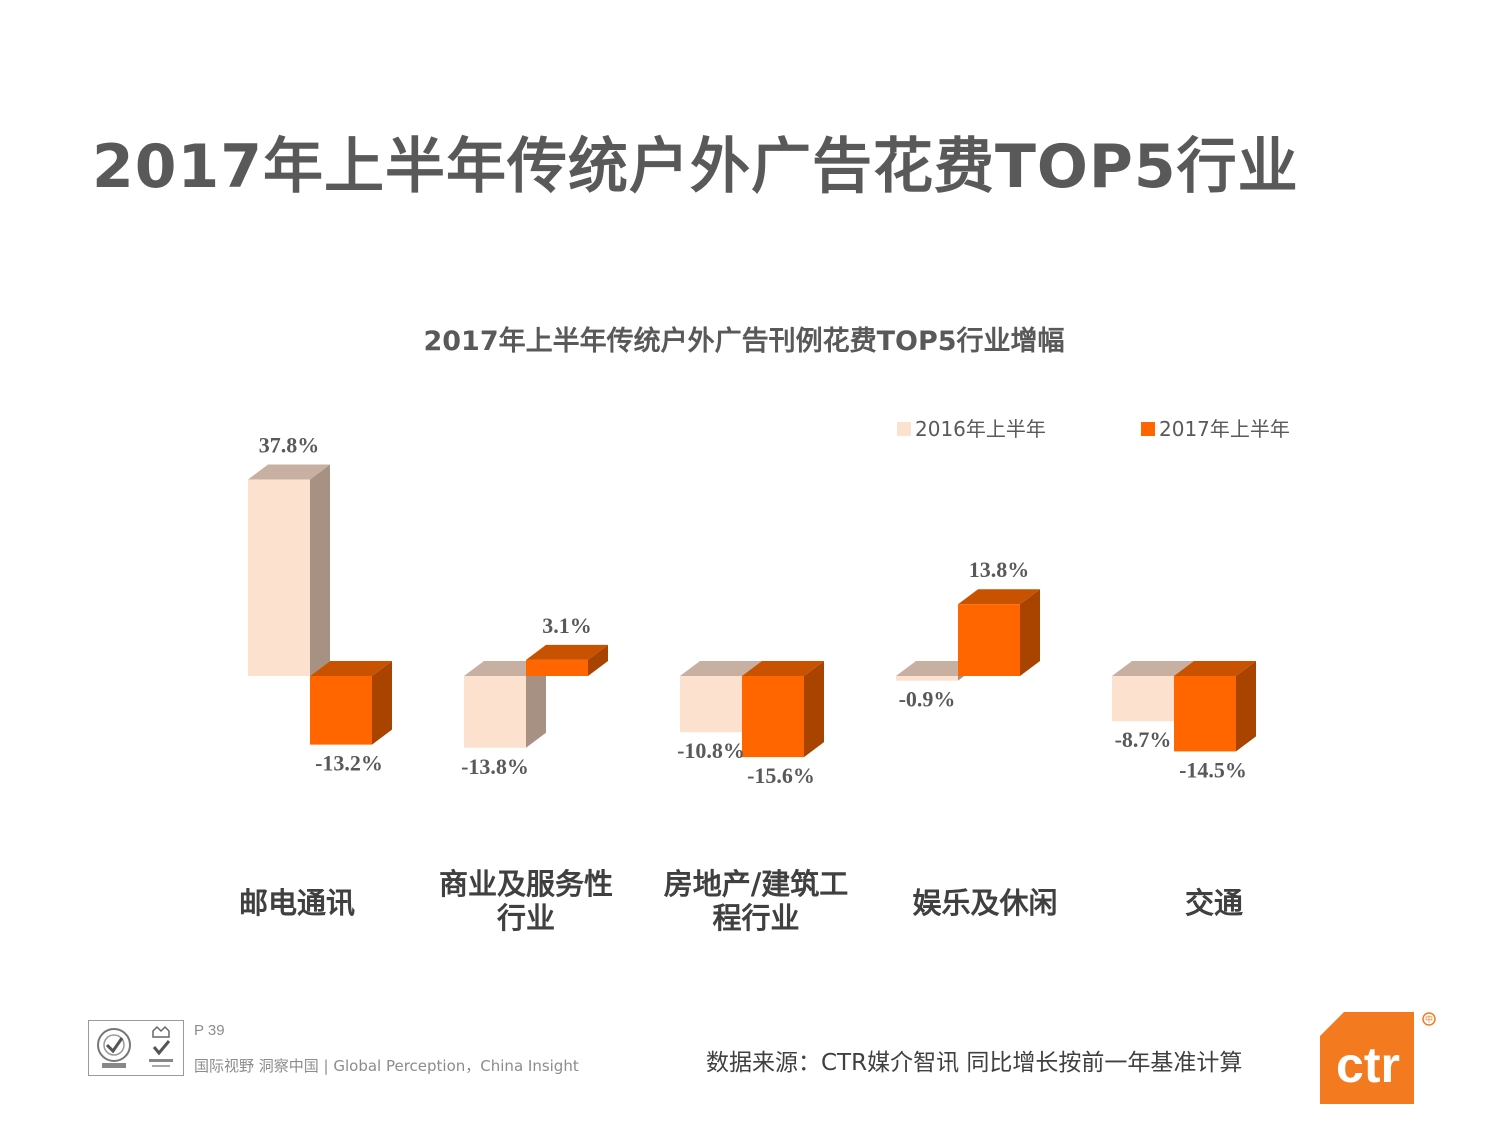 This screenshot has width=1500, height=1125. Describe the element at coordinates (743, 341) in the screenshot. I see `chart-title: 2017年上半年传统户外广告刊例花费TOP5行业增幅` at that location.